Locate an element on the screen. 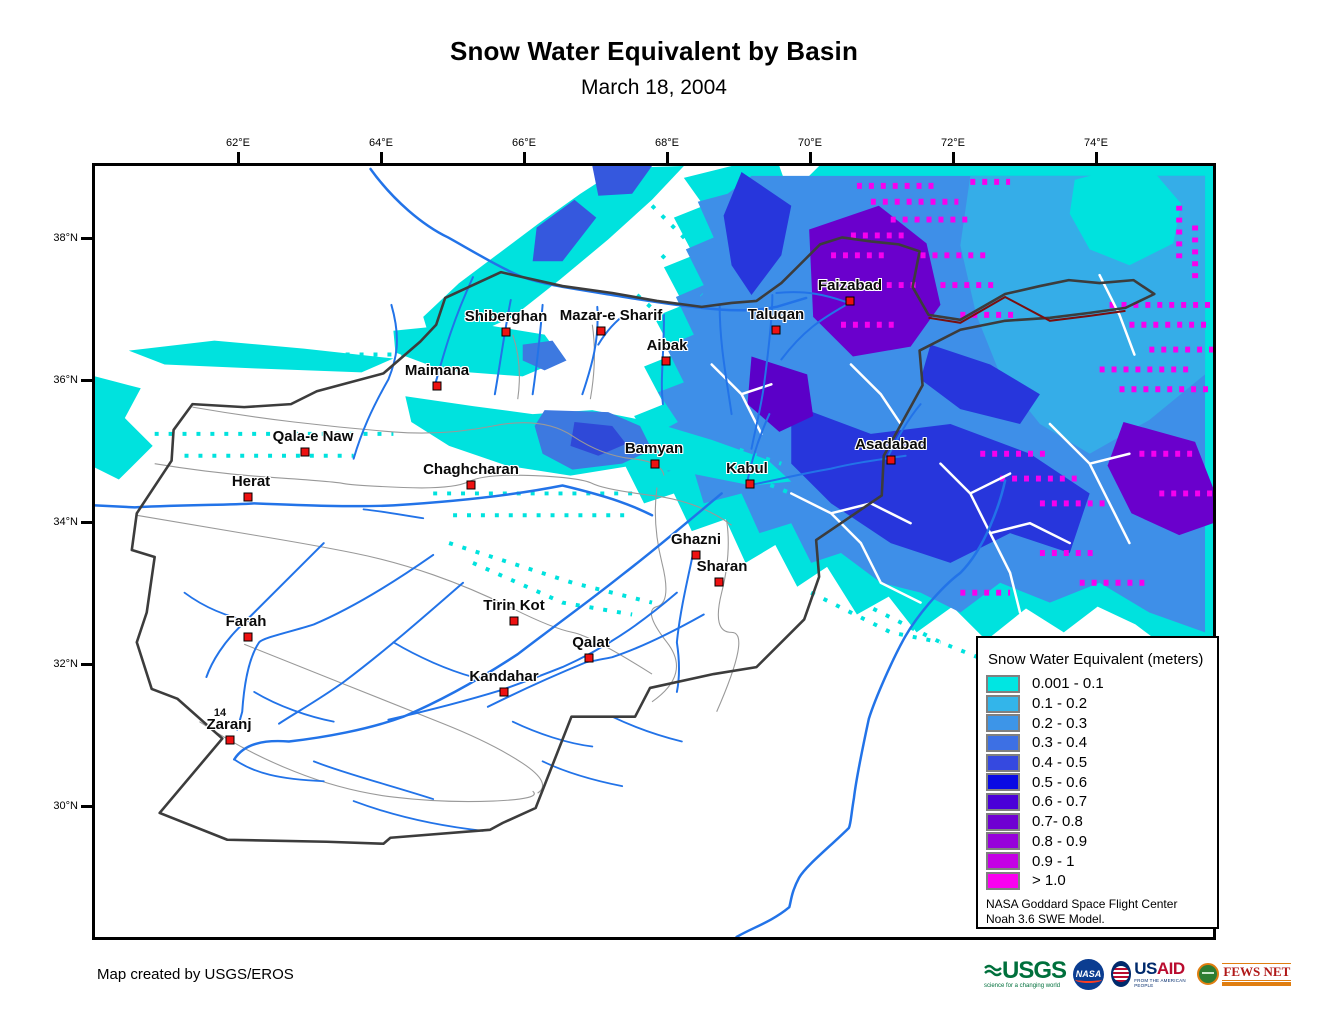  lat-tick-label: 32°N is located at coordinates (65, 664).